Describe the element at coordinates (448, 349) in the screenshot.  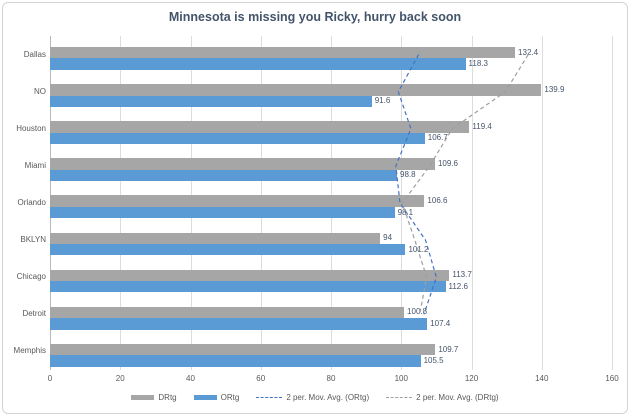
I see `drtg-value-label: 109.7` at that location.